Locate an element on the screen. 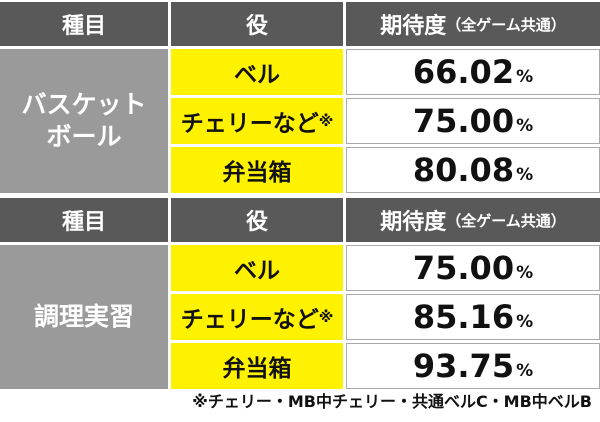 This screenshot has width=600, height=422. value-text: 93.75 is located at coordinates (463, 366).